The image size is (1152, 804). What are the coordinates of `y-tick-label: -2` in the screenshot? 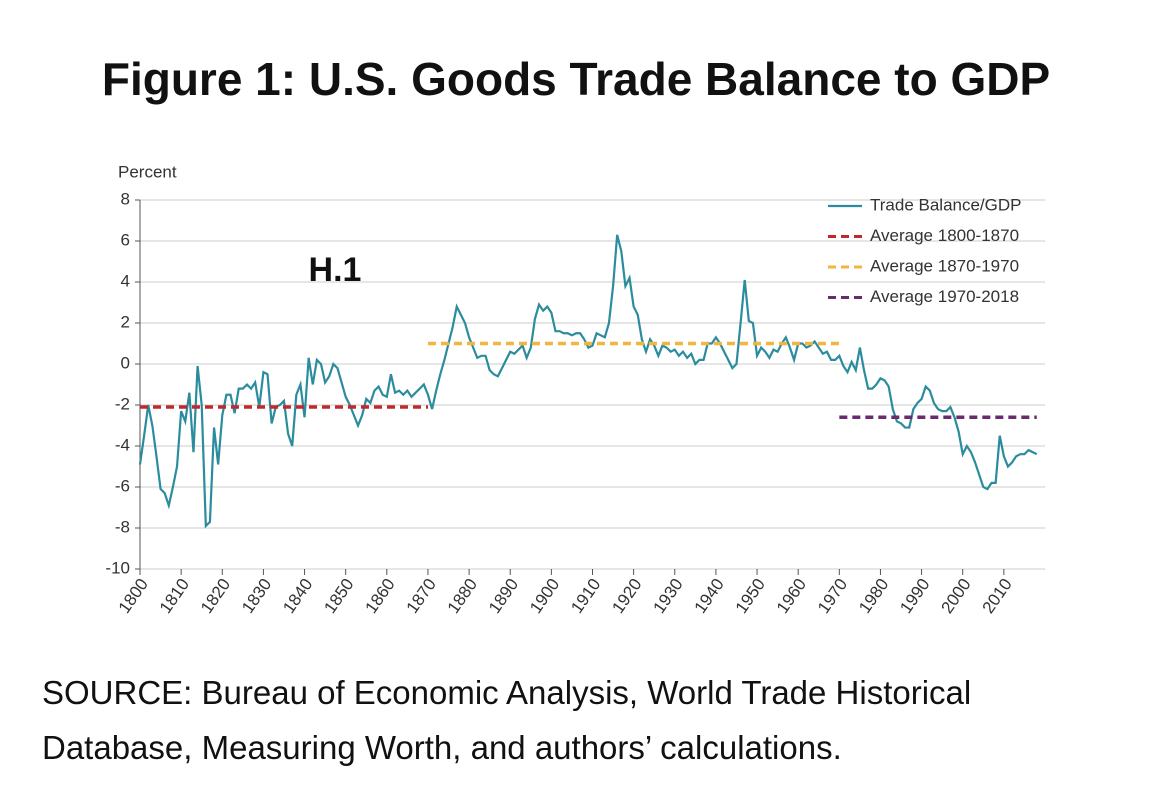 It's located at (122, 403).